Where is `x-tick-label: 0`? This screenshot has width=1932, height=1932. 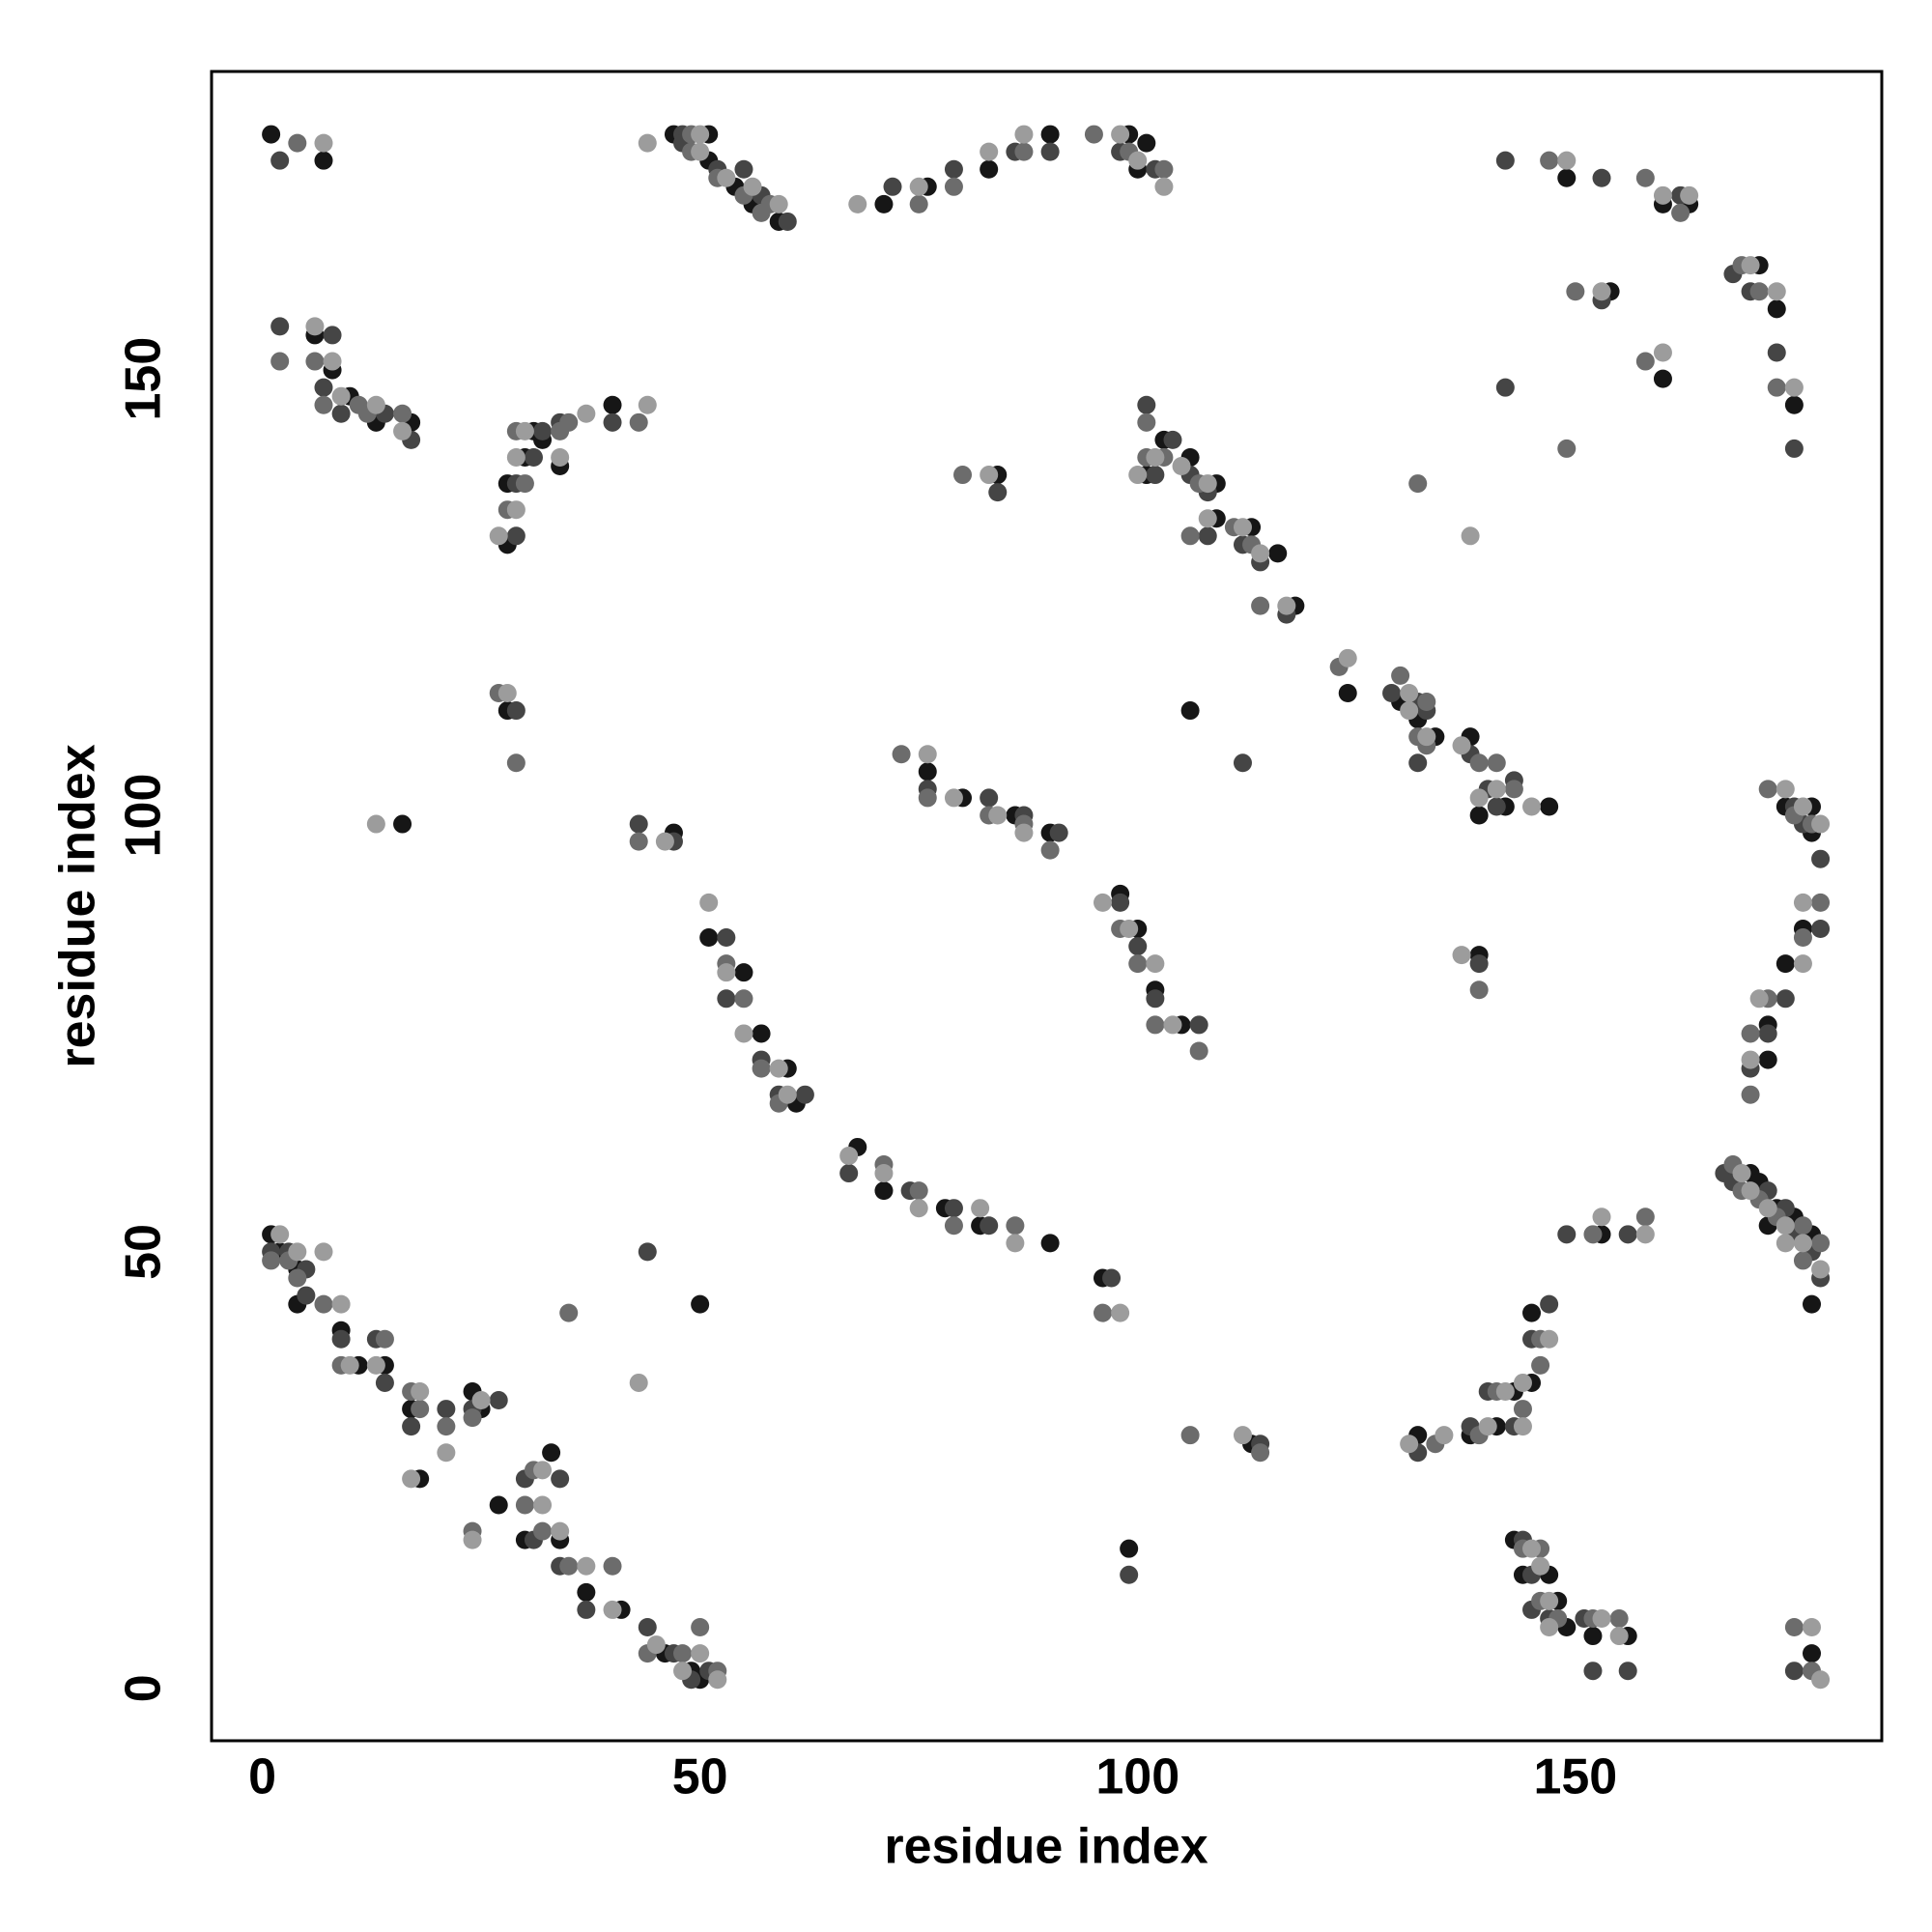
x-tick-label: 0 is located at coordinates (262, 1777).